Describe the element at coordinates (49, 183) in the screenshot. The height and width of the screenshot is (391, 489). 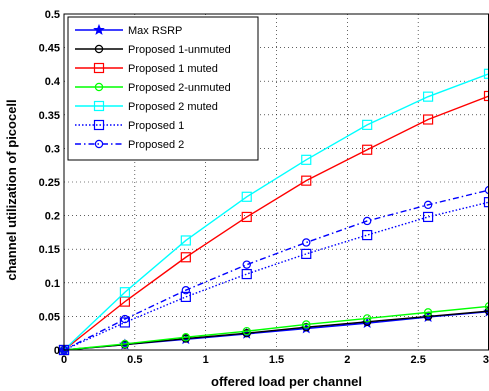
I see `y-tick-label: 0.25` at that location.